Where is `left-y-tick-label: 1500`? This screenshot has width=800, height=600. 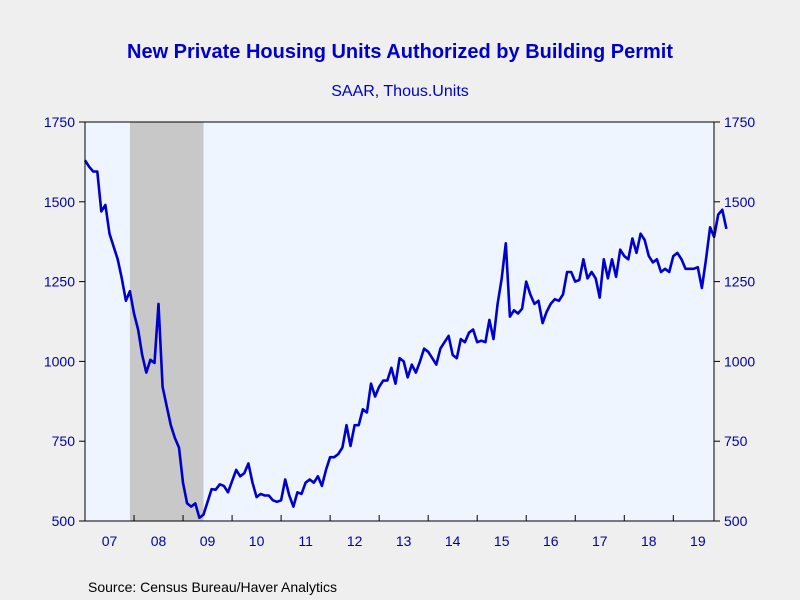
left-y-tick-label: 1500 is located at coordinates (59, 202).